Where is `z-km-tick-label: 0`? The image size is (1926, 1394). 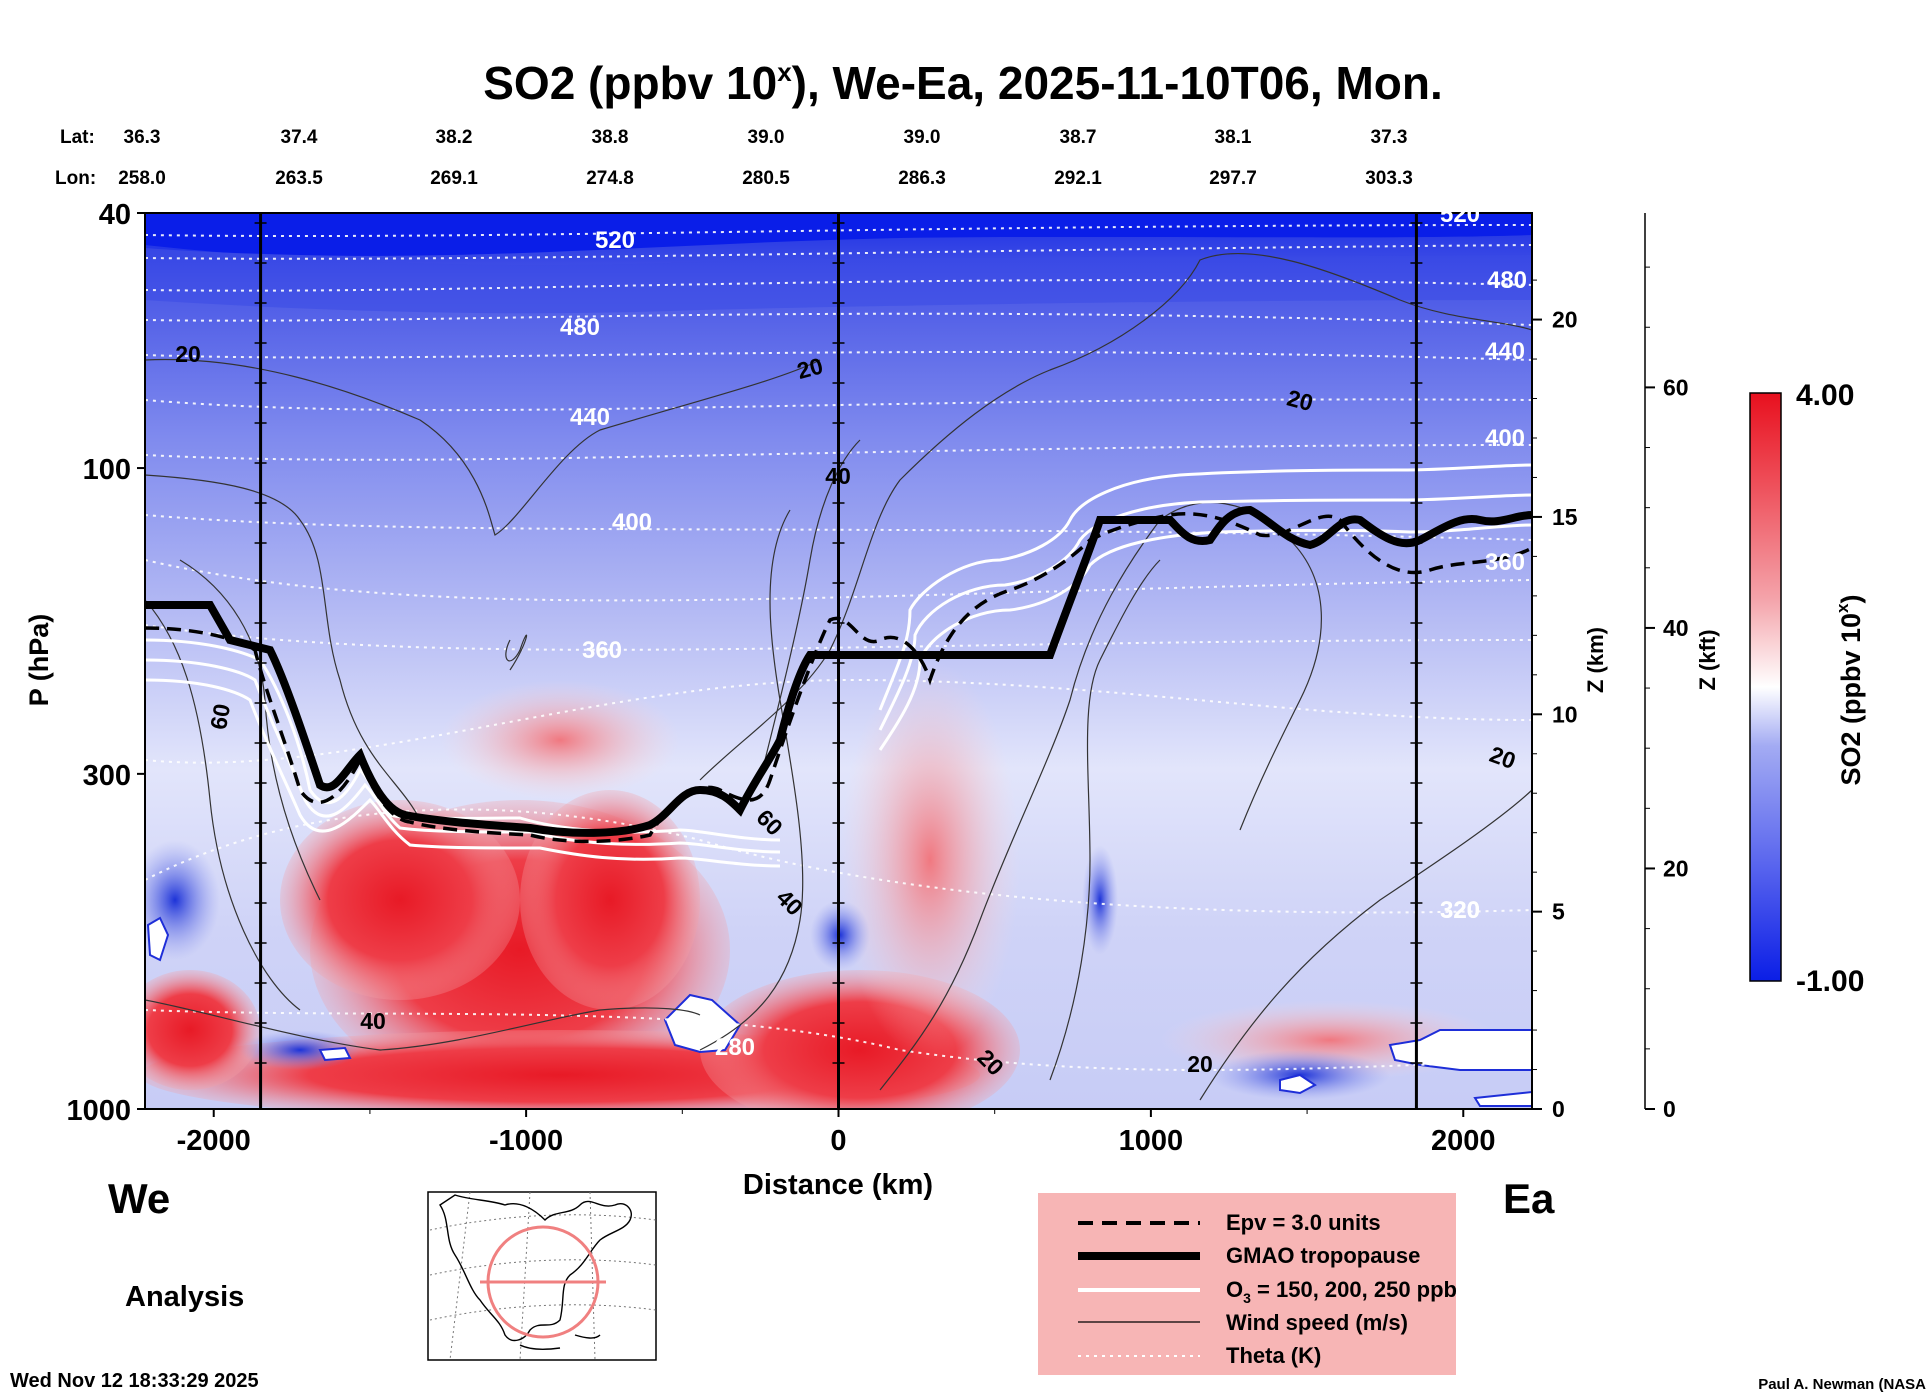 z-km-tick-label: 0 is located at coordinates (1558, 1109).